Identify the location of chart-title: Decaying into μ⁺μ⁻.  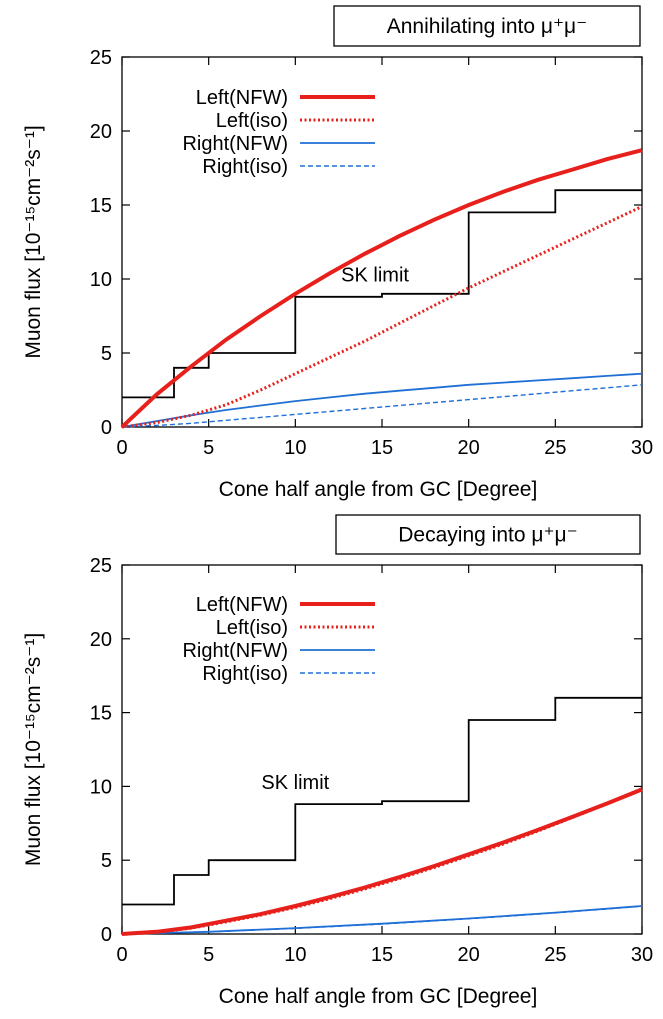
(487, 535).